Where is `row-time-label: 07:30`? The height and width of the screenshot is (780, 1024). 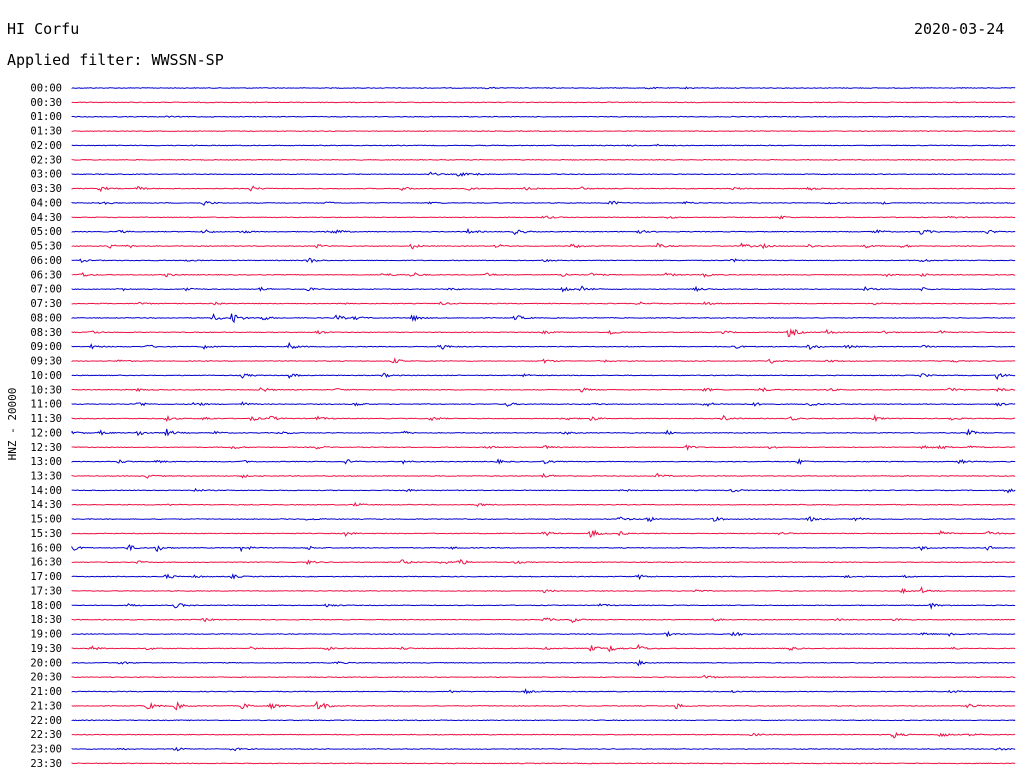 row-time-label: 07:30 is located at coordinates (46, 304).